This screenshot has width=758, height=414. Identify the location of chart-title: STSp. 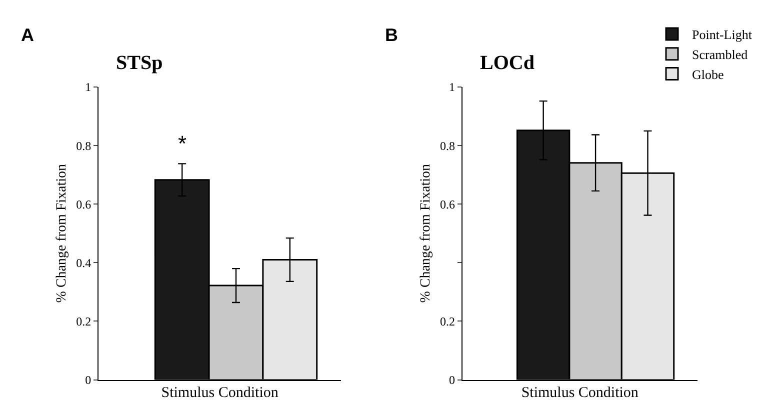
(139, 63).